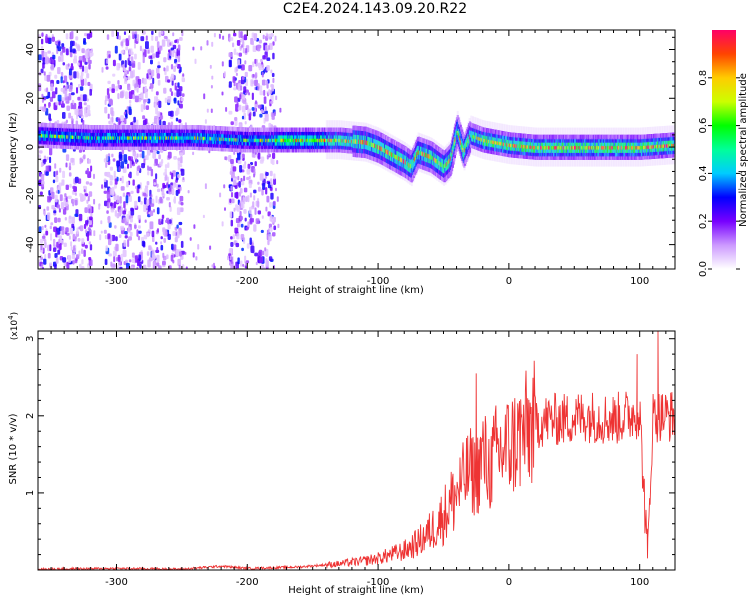 The image size is (750, 600). What do you see at coordinates (703, 173) in the screenshot?
I see `colorbar-tick-label: 0.4` at bounding box center [703, 173].